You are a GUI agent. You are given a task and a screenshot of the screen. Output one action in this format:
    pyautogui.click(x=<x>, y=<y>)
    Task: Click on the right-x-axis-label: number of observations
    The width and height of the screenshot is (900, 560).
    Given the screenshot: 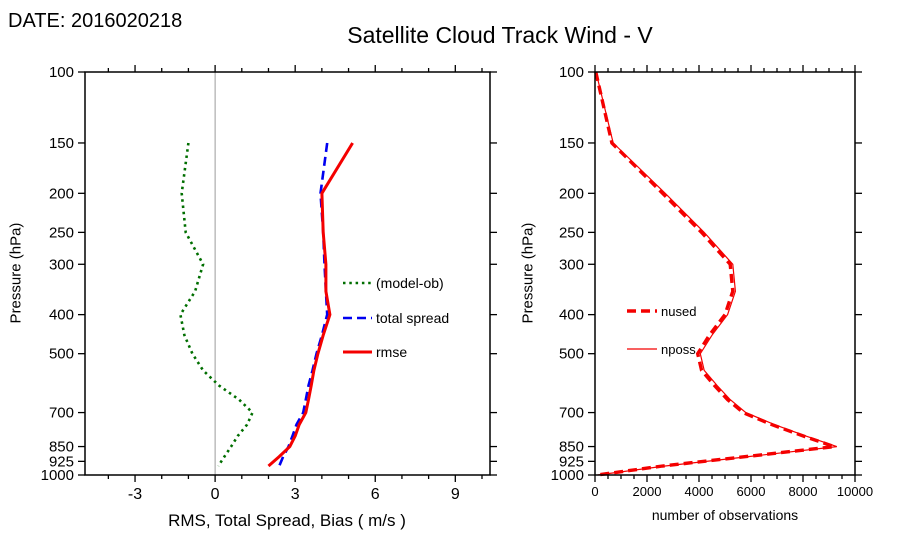 What is the action you would take?
    pyautogui.click(x=725, y=515)
    